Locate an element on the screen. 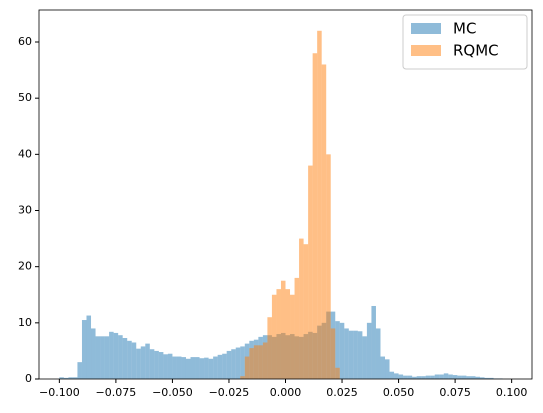 This screenshot has width=543, height=413. y-tick-label: 40 is located at coordinates (25, 153).